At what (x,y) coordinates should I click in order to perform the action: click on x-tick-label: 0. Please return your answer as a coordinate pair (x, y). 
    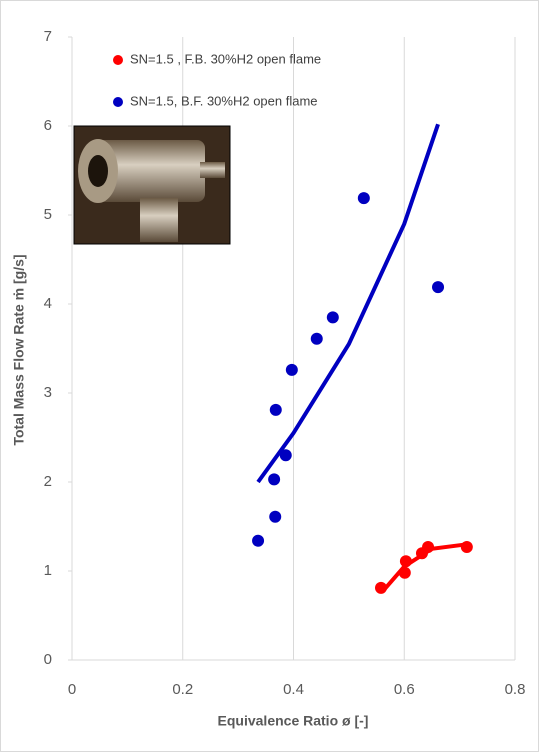
    Looking at the image, I should click on (72, 689).